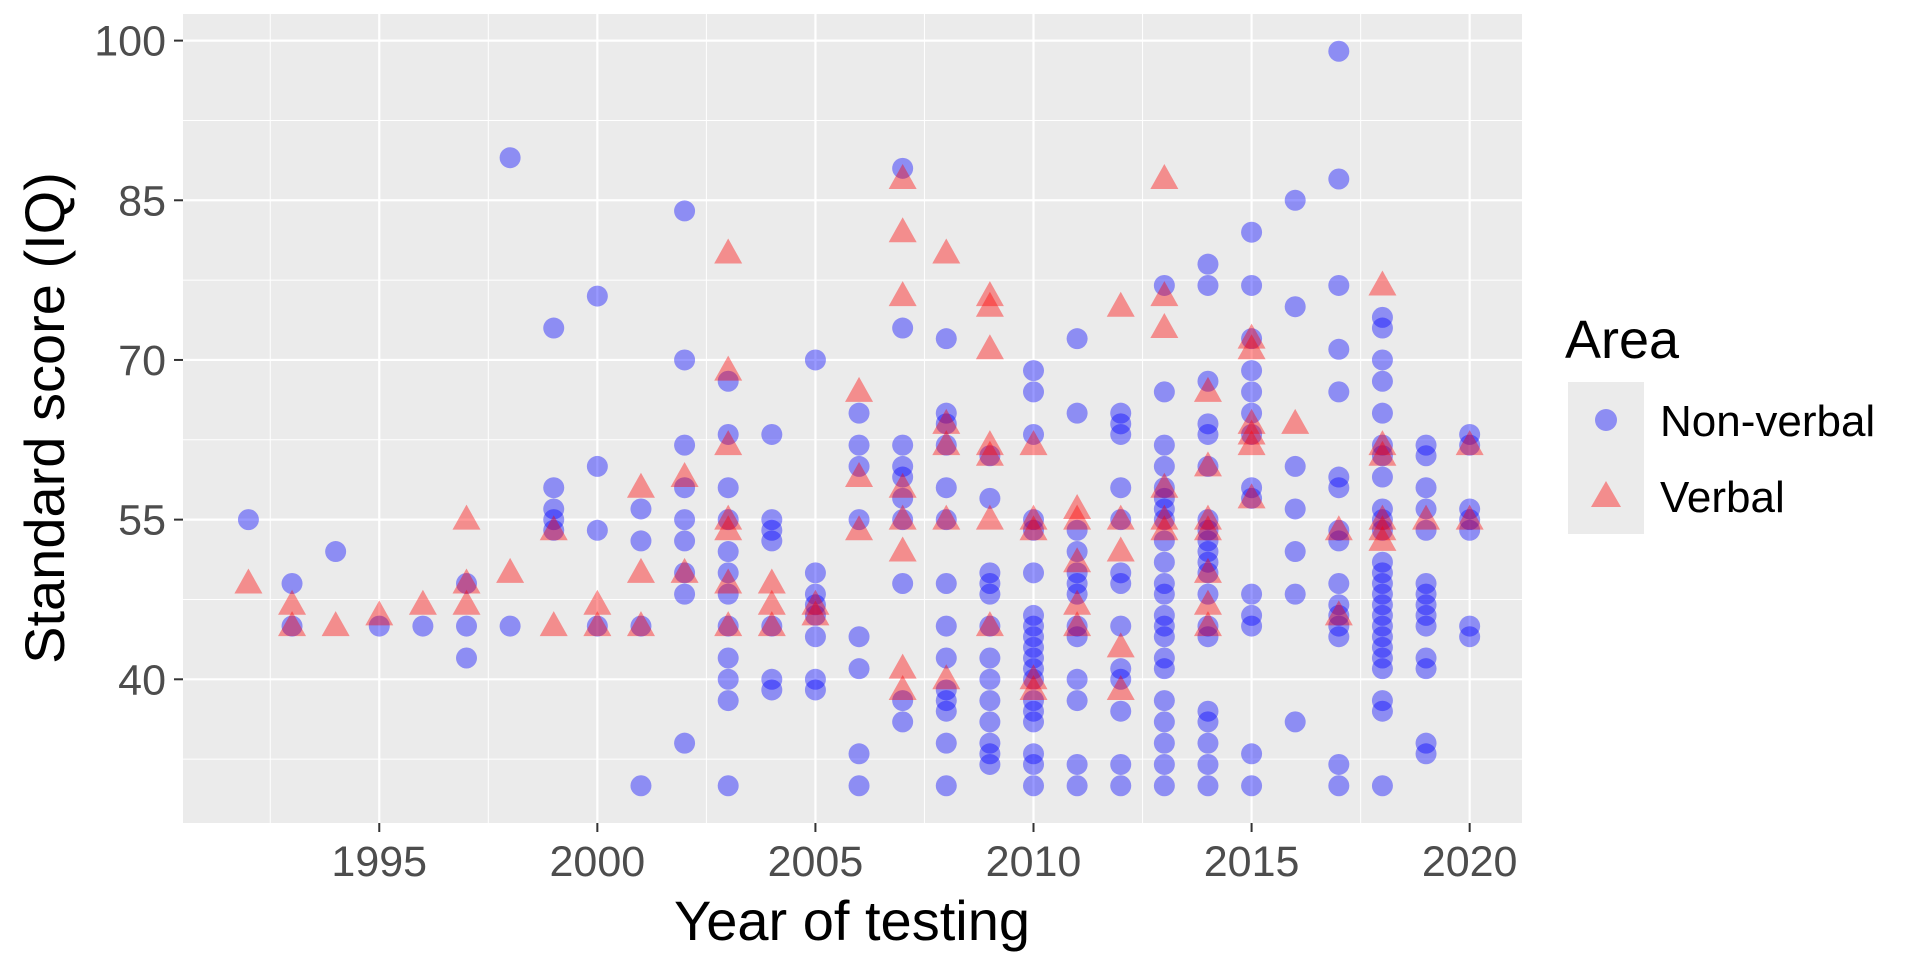  Describe the element at coordinates (138, 361) in the screenshot. I see `y-axis-ticks: 40 55 70 85 100` at that location.